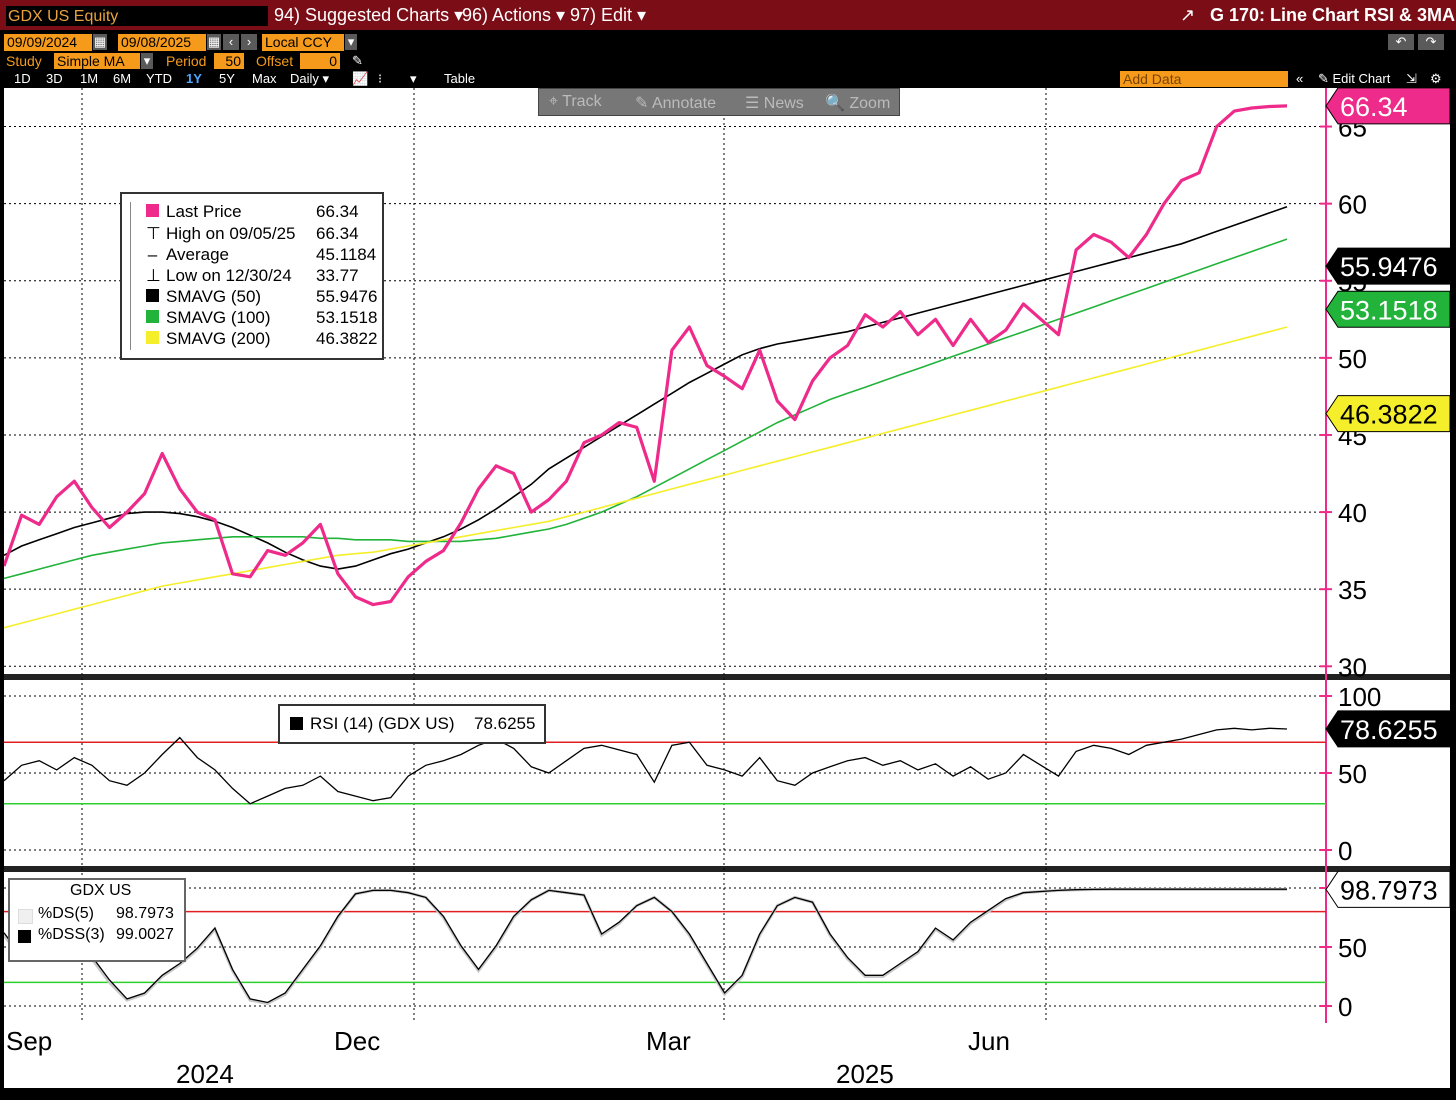 The height and width of the screenshot is (1100, 1456). Describe the element at coordinates (382, 723) in the screenshot. I see `rsi-legend-label: RSI (14) (GDX US)` at that location.